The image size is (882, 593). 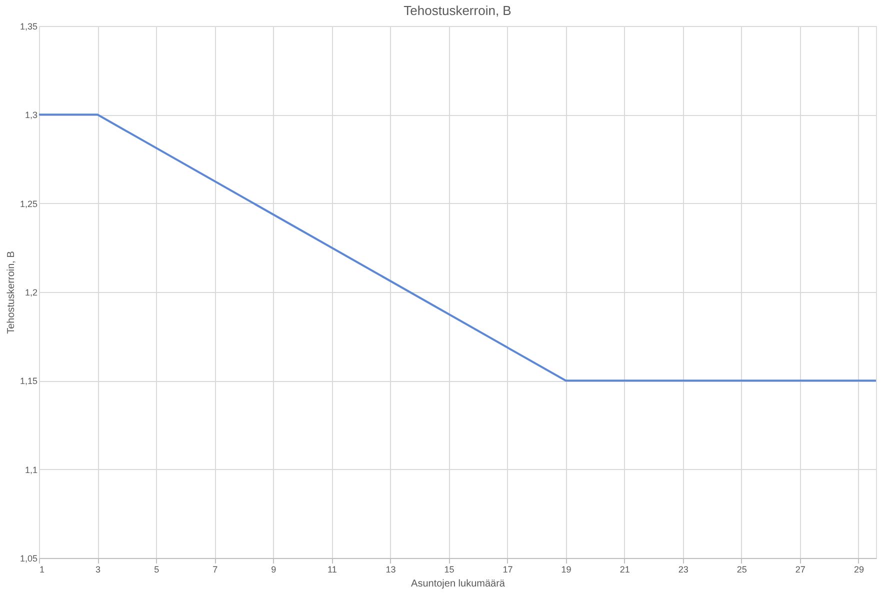 What do you see at coordinates (625, 569) in the screenshot?
I see `x-tick-label: 21` at bounding box center [625, 569].